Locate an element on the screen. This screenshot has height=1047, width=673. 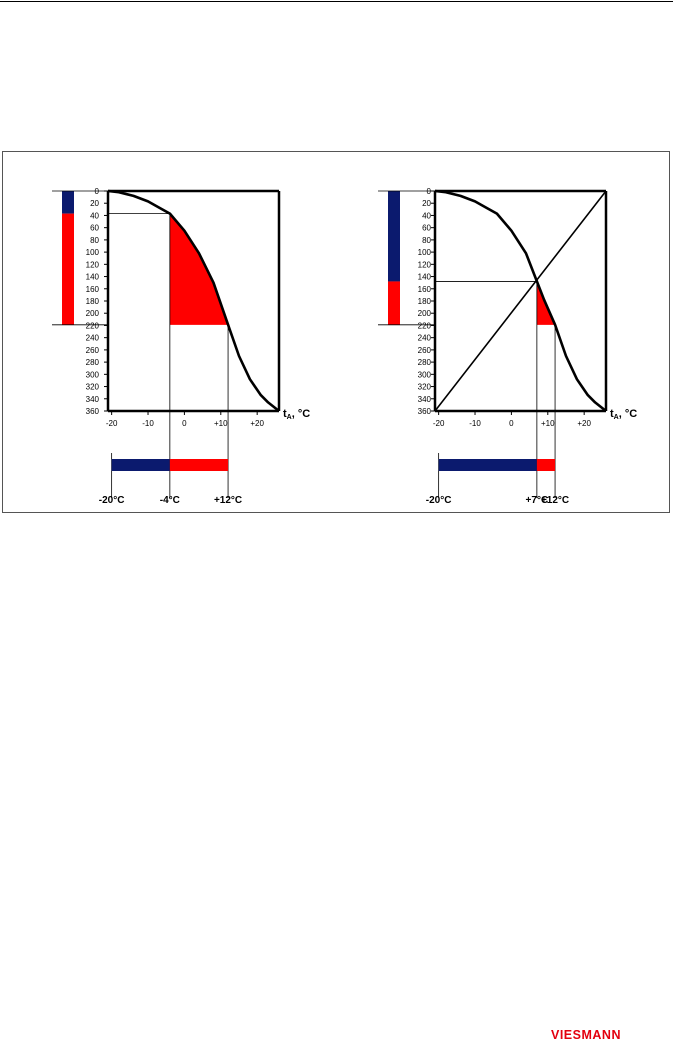
header-rule is located at coordinates (336, 1).